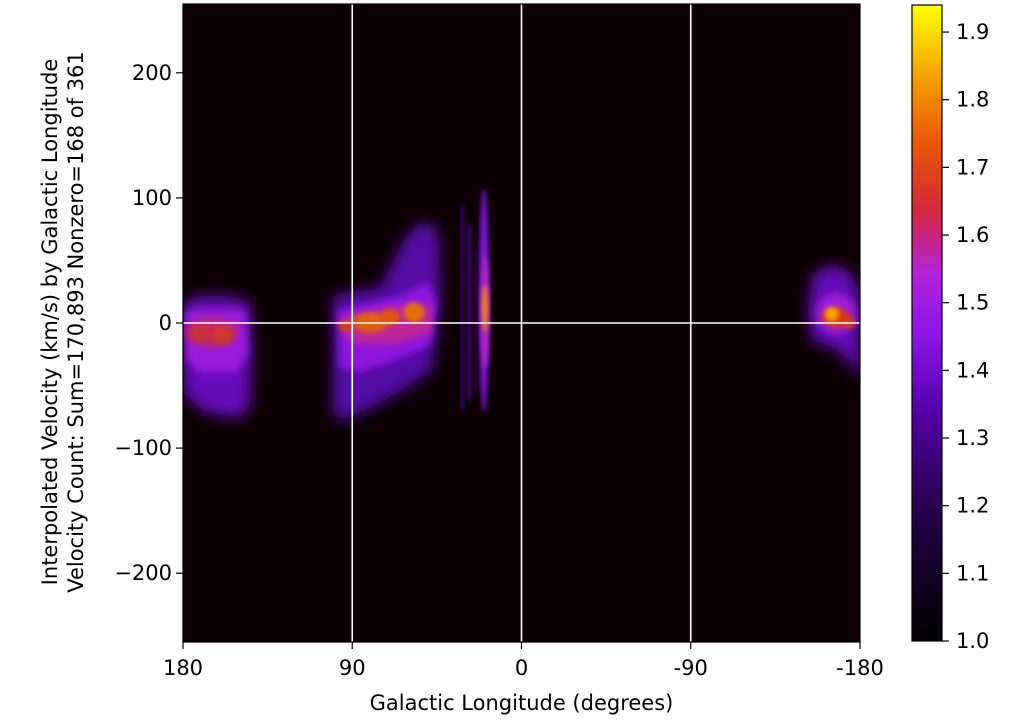  I want to click on colorbar-tick-label: 1.0, so click(972, 641).